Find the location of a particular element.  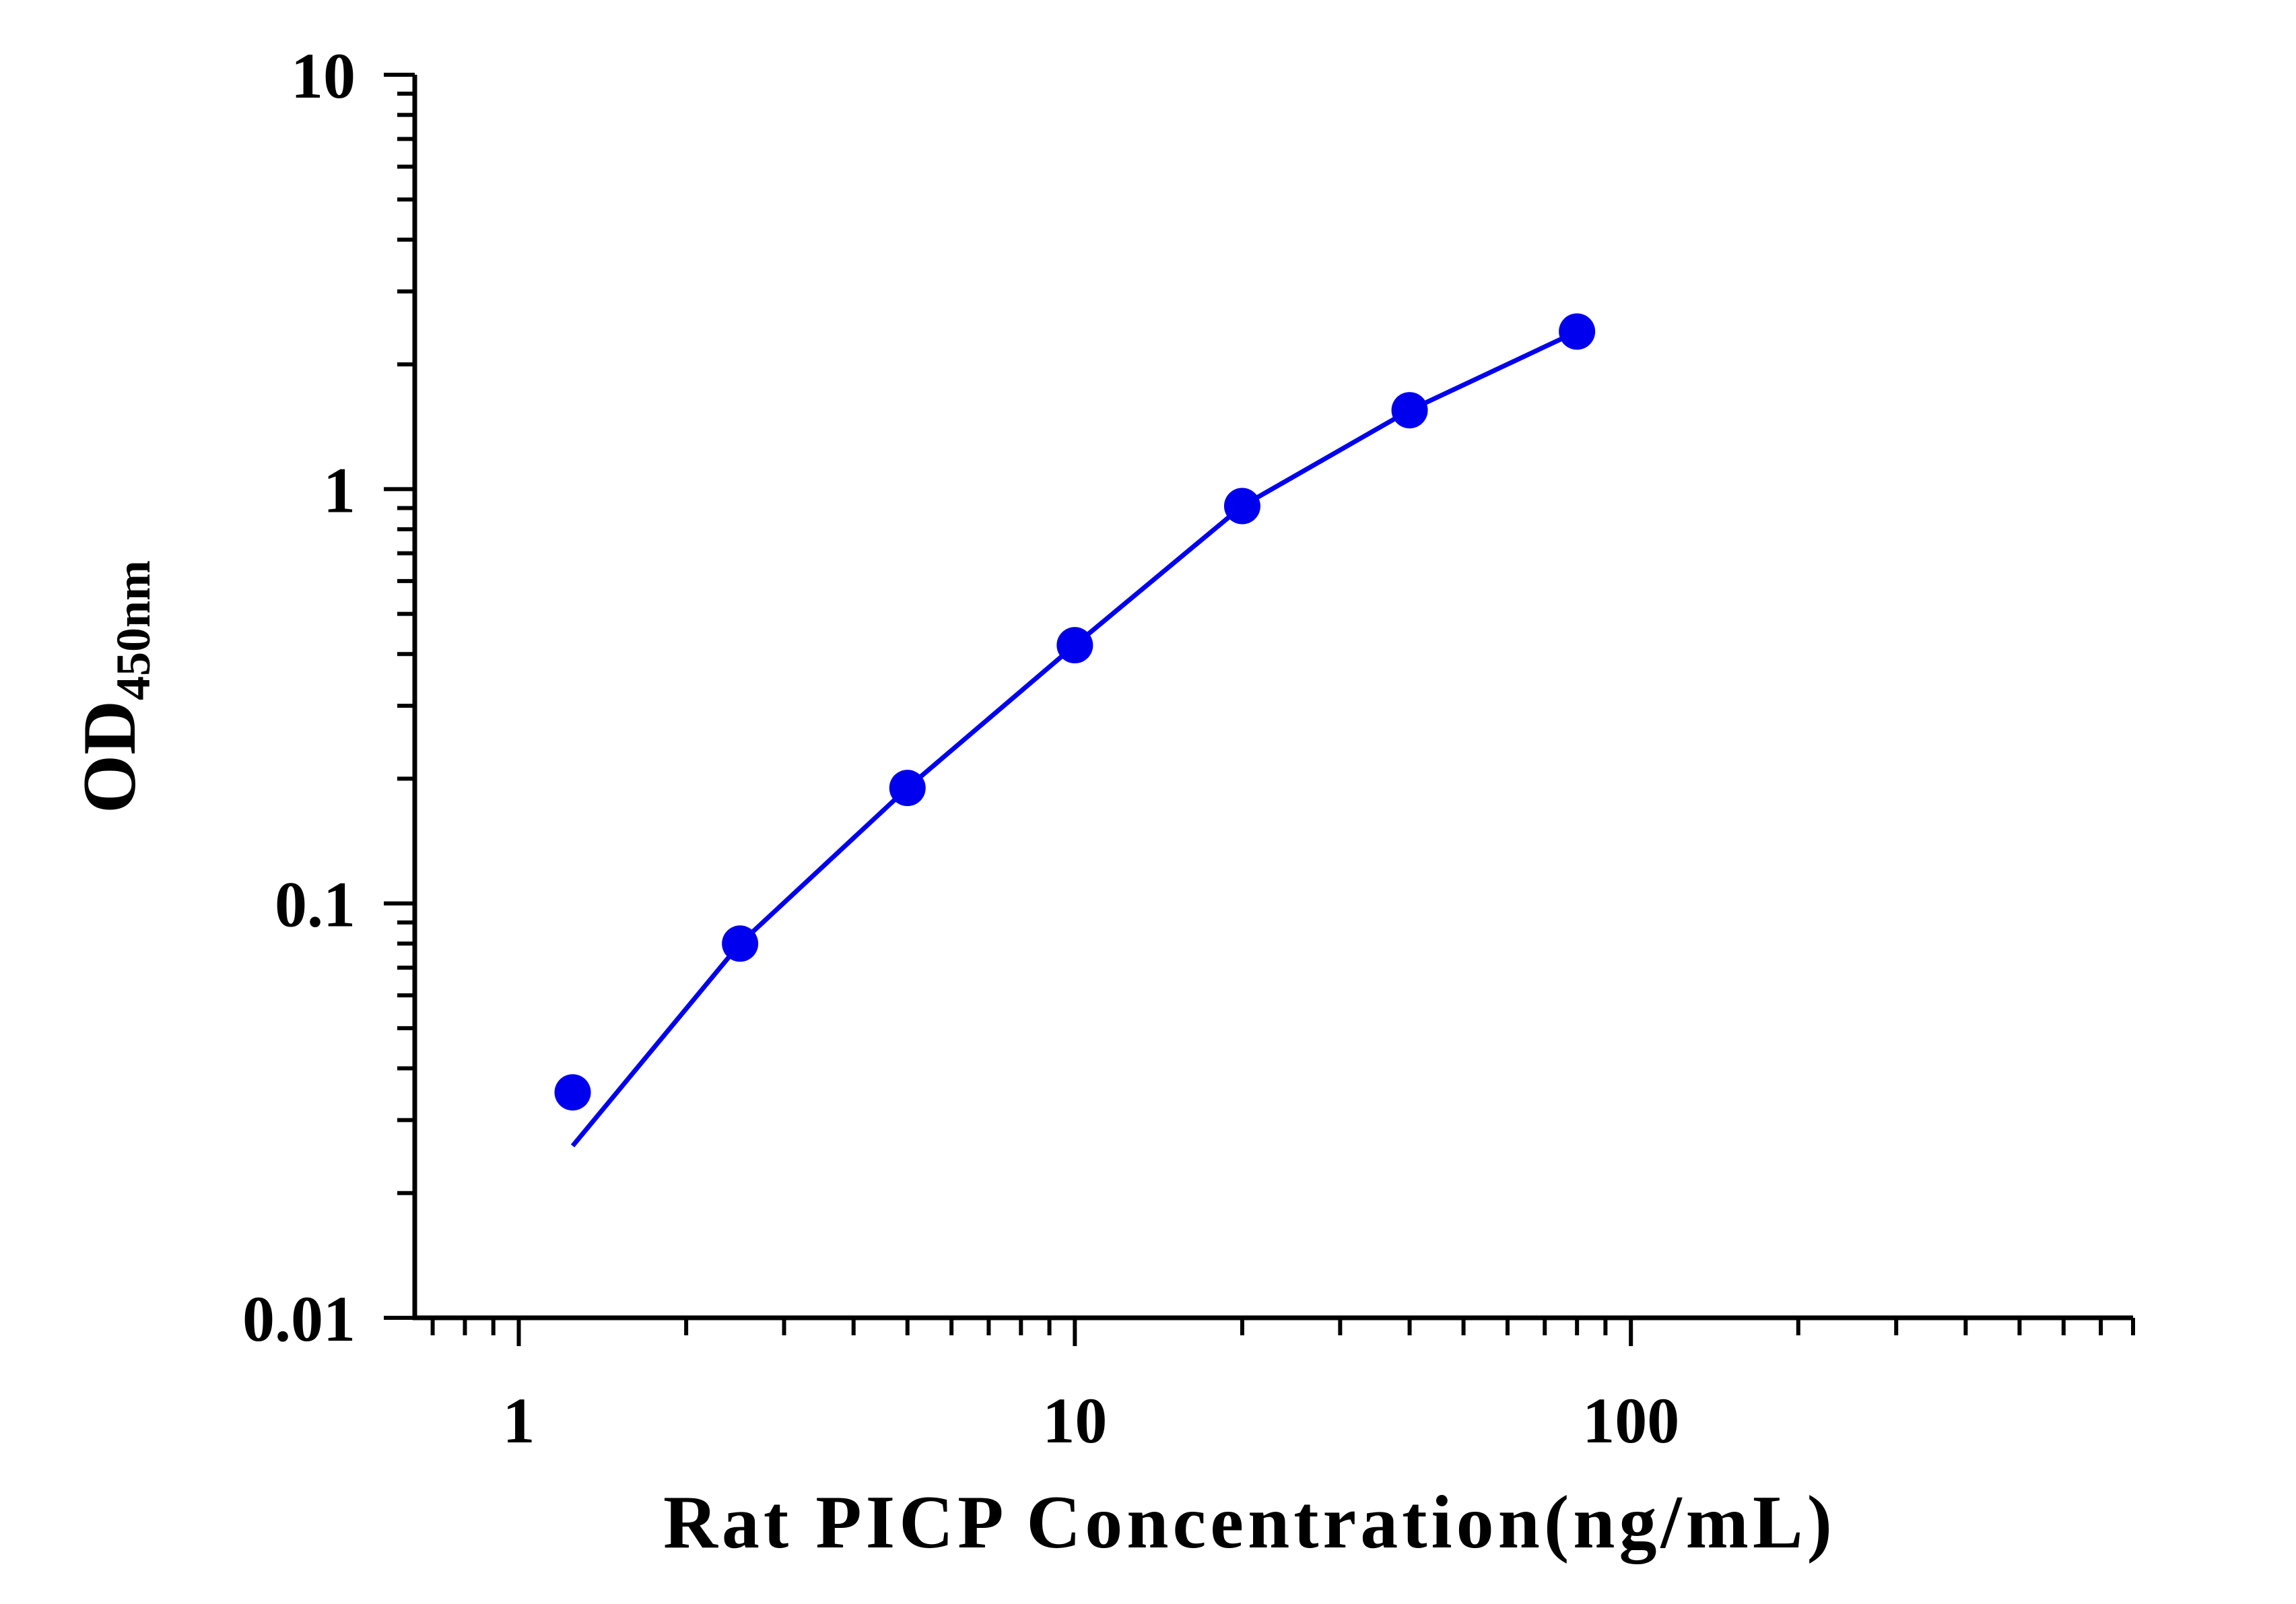

y-tick-label: 0.1 is located at coordinates (315, 905).